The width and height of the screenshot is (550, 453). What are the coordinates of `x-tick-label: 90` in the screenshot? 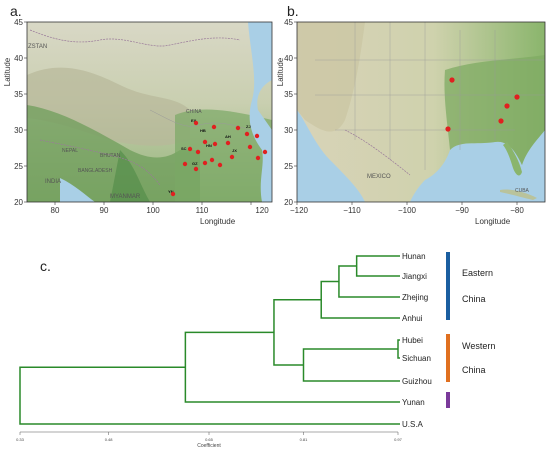 It's located at (104, 210).